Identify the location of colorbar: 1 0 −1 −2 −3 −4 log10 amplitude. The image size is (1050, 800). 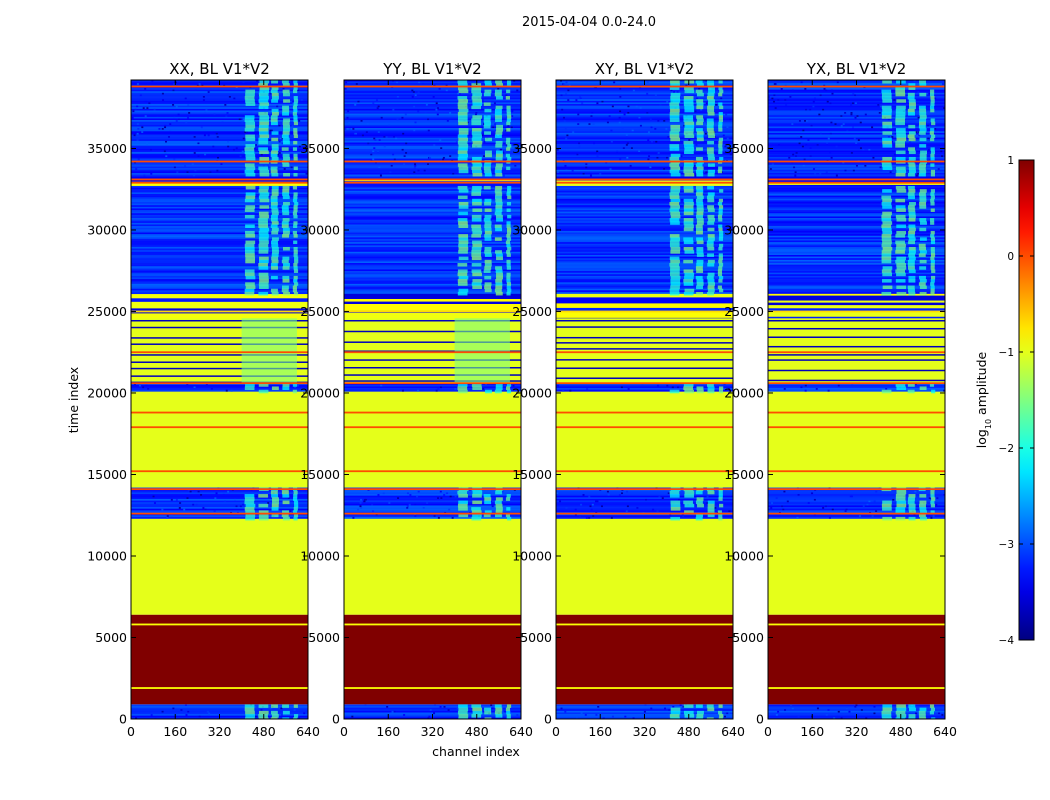
(1004, 401).